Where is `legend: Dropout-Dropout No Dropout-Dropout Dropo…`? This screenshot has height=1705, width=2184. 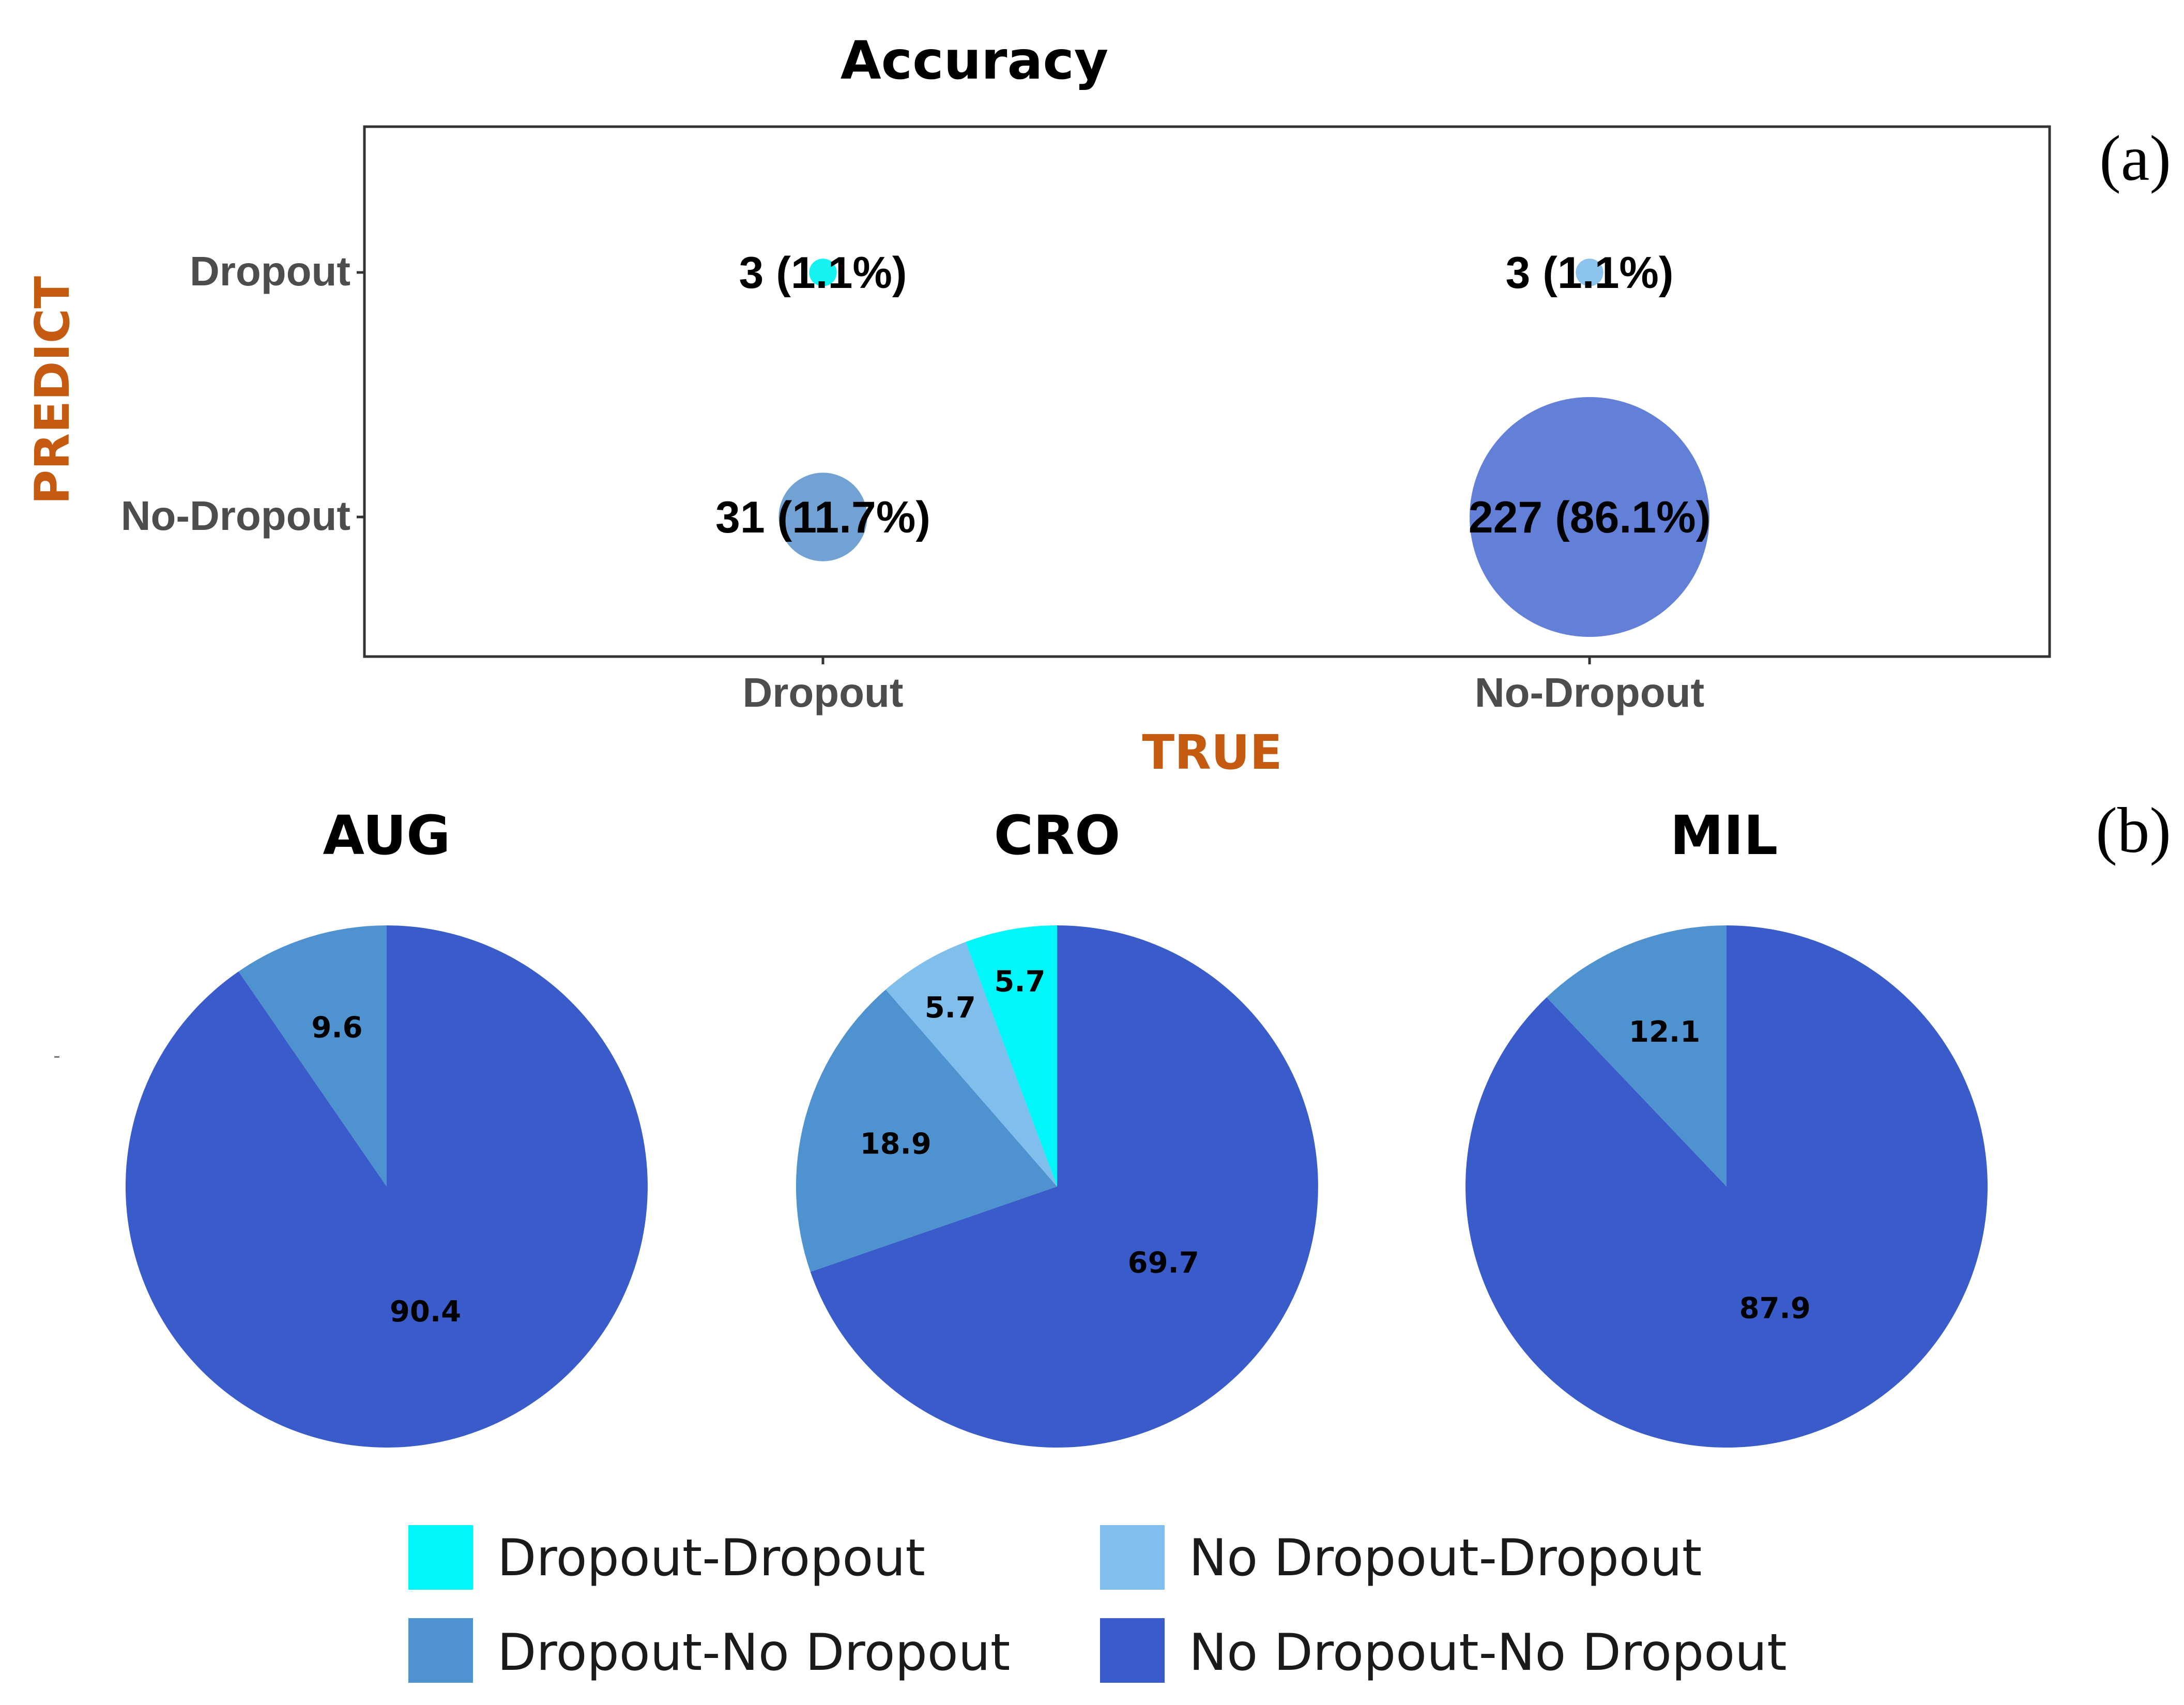
legend: Dropout-Dropout No Dropout-Dropout Dropo… is located at coordinates (1098, 1604).